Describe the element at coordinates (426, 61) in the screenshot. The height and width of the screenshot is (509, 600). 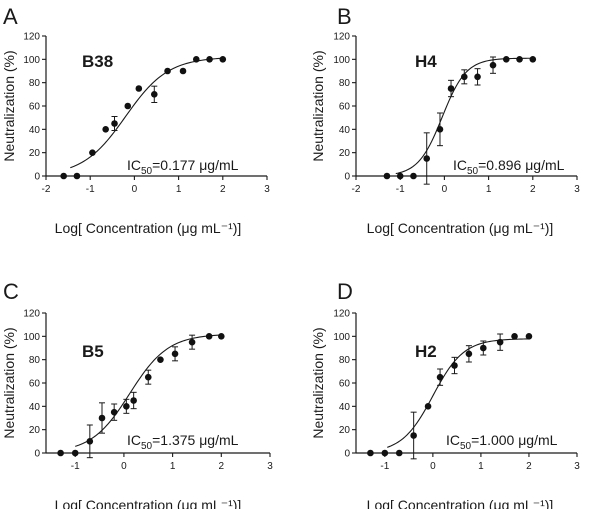
I see `antibody-name: H4` at that location.